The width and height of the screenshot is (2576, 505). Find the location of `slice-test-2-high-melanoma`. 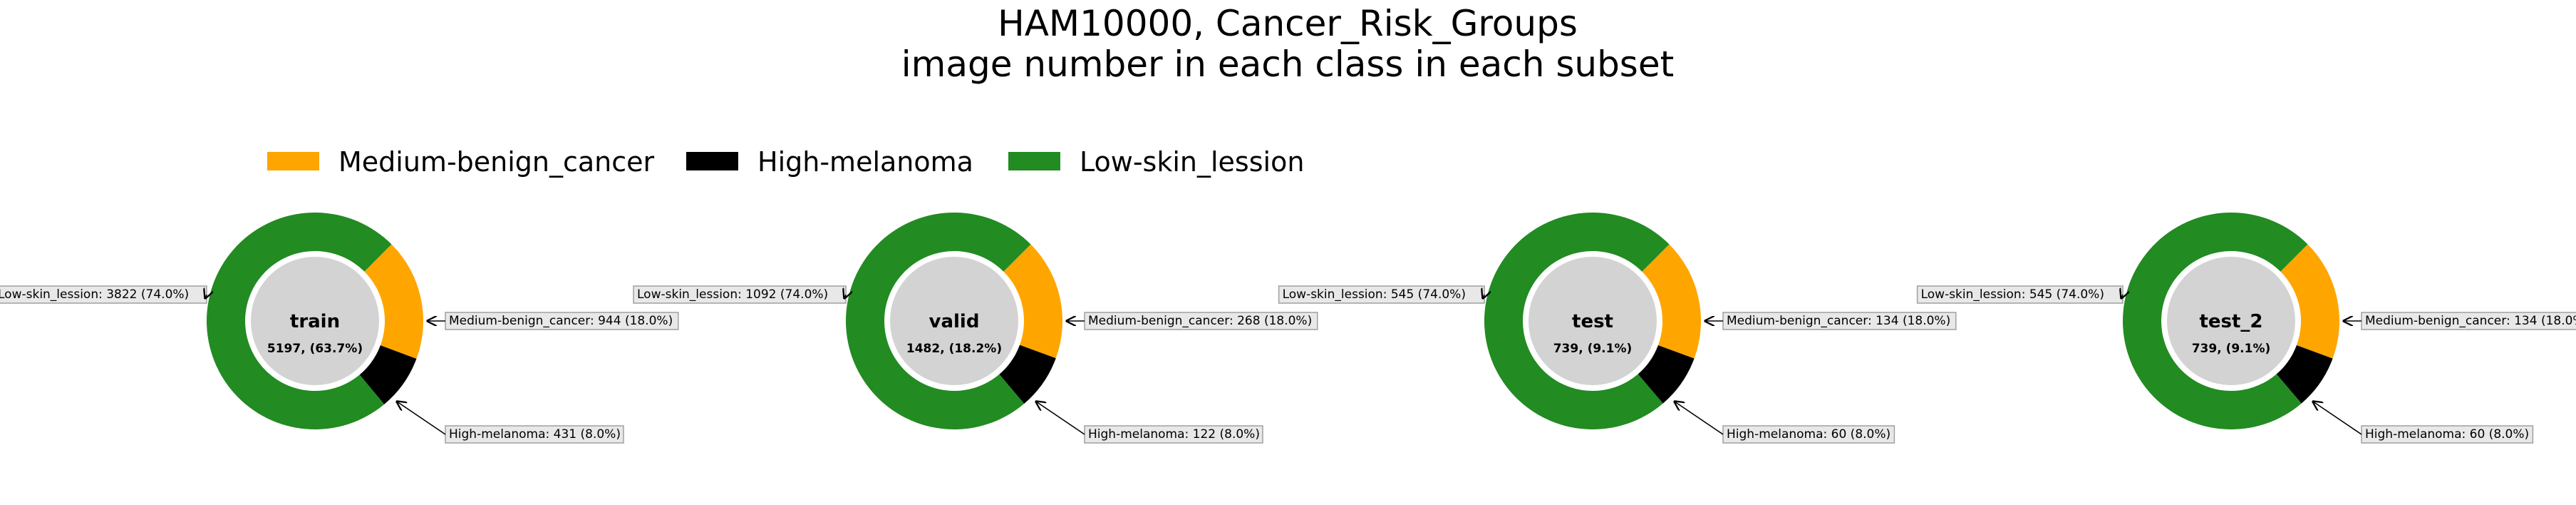

slice-test-2-high-melanoma is located at coordinates (2305, 374).